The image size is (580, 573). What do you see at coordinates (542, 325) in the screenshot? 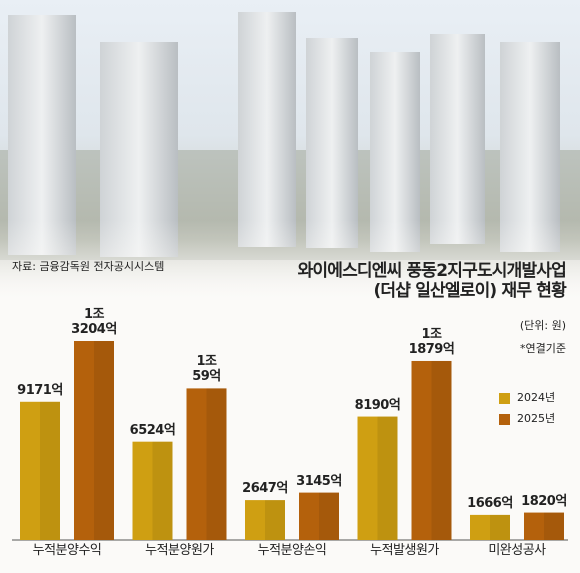
I see `unit: (단위: 원)` at bounding box center [542, 325].